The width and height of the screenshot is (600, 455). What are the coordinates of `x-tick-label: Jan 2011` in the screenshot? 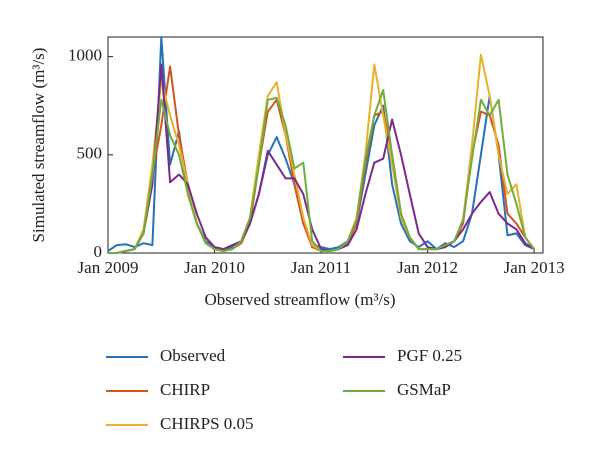 It's located at (321, 267).